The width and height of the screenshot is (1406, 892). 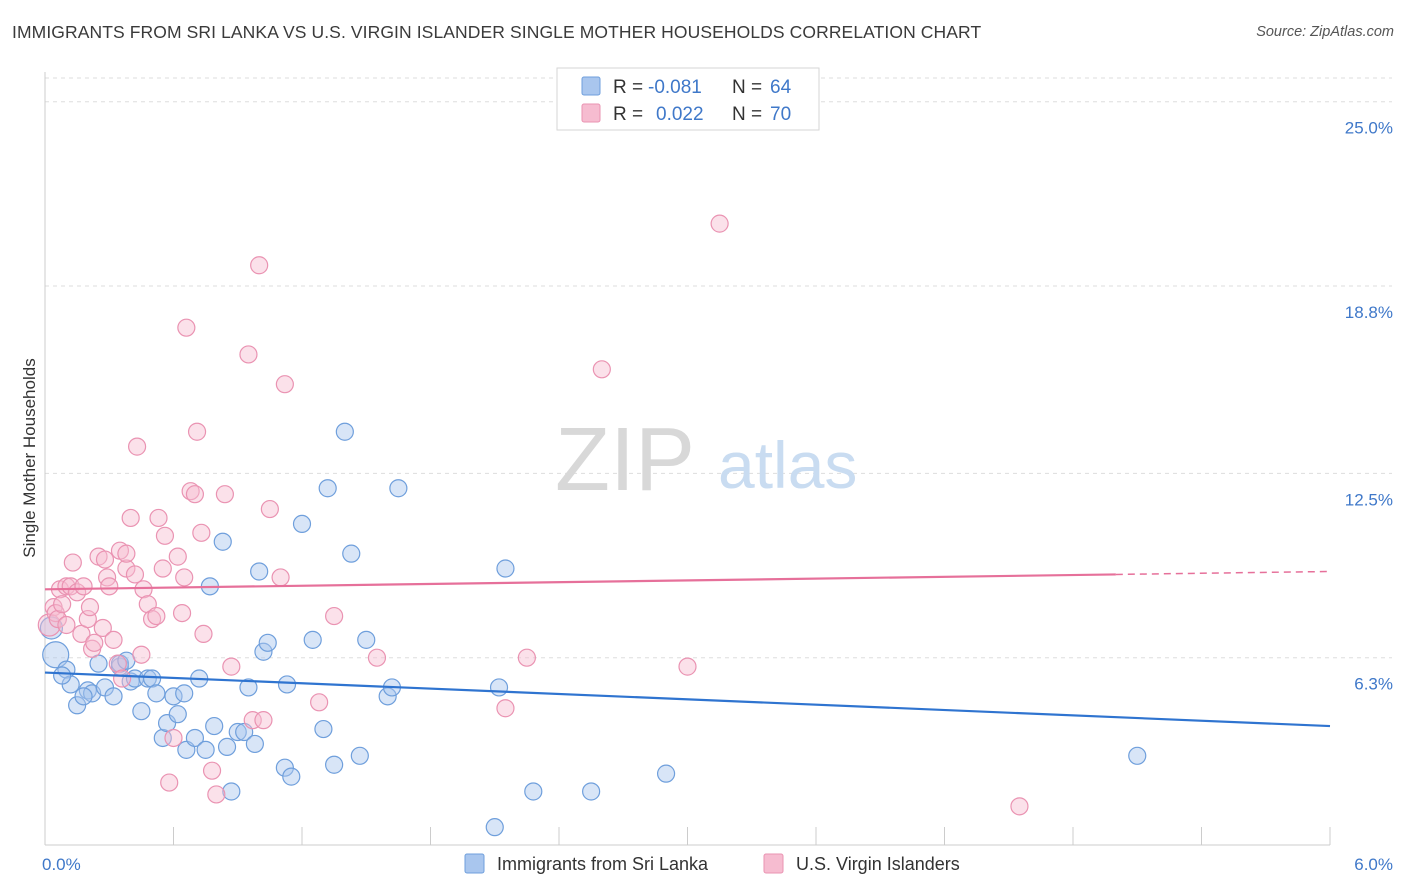 I want to click on legend-r-value: 0.022, so click(x=680, y=114).